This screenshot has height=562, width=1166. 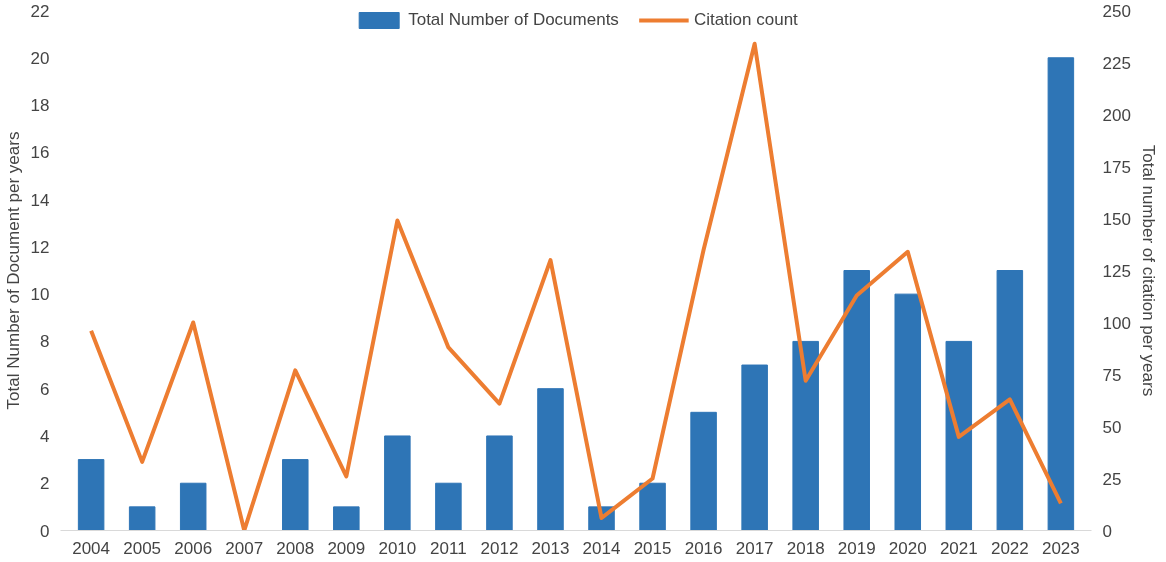 I want to click on y-tick-label: 2, so click(x=45, y=484).